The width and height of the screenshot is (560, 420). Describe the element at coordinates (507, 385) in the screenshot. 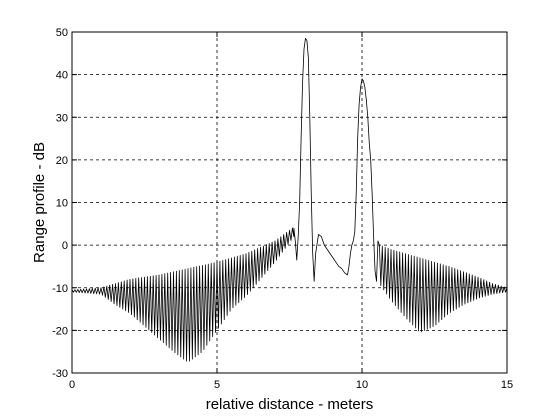

I see `x-tick-label: 15` at that location.